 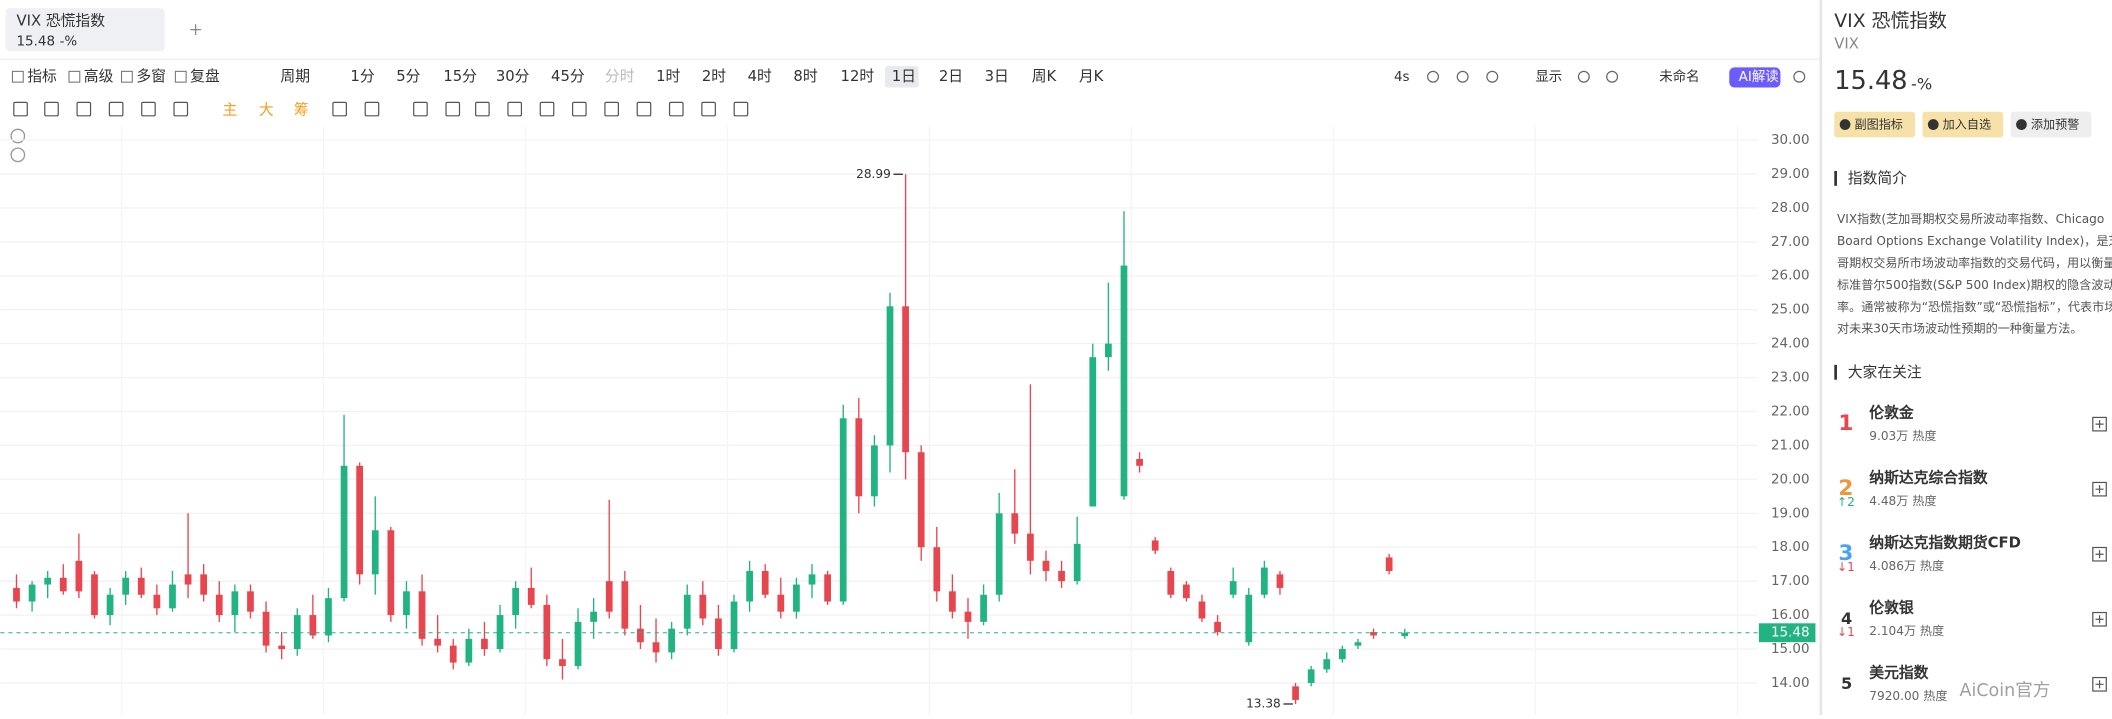 What do you see at coordinates (99, 76) in the screenshot?
I see `toolbar-item: 高级` at bounding box center [99, 76].